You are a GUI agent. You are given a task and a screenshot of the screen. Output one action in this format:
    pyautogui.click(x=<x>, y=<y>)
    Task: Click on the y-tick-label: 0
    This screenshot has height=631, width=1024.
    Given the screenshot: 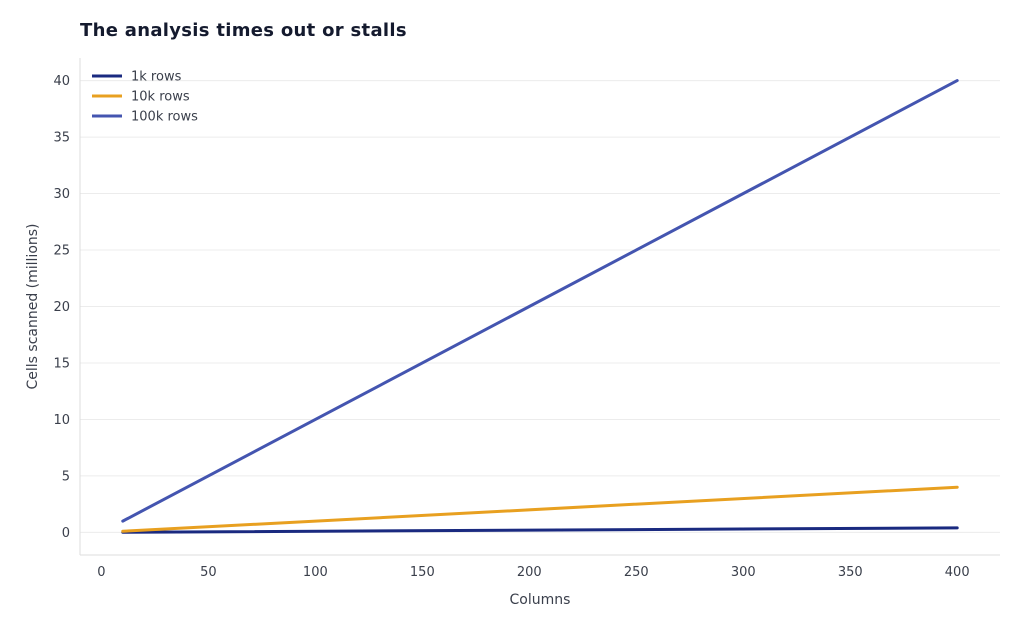 What is the action you would take?
    pyautogui.click(x=66, y=533)
    